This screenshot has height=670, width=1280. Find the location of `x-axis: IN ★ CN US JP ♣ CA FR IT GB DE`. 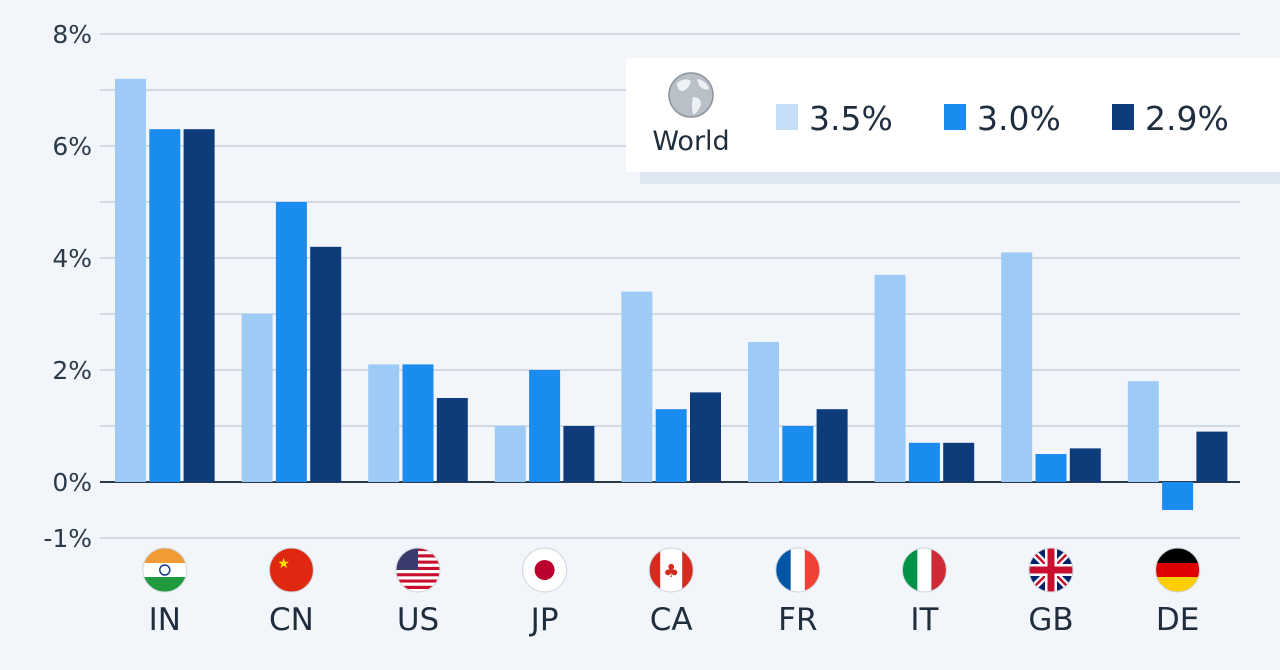

x-axis: IN ★ CN US JP ♣ CA FR IT GB DE is located at coordinates (671, 592).